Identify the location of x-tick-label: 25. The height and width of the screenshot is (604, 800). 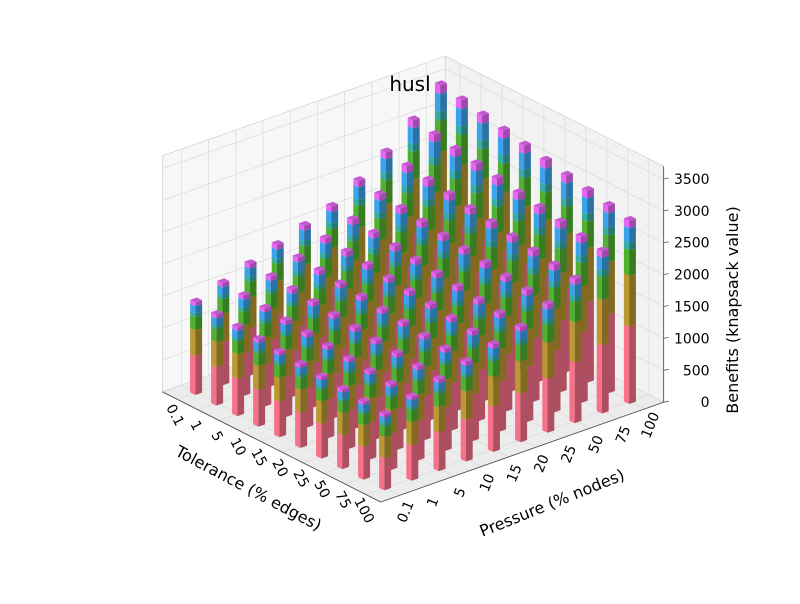
(300, 478).